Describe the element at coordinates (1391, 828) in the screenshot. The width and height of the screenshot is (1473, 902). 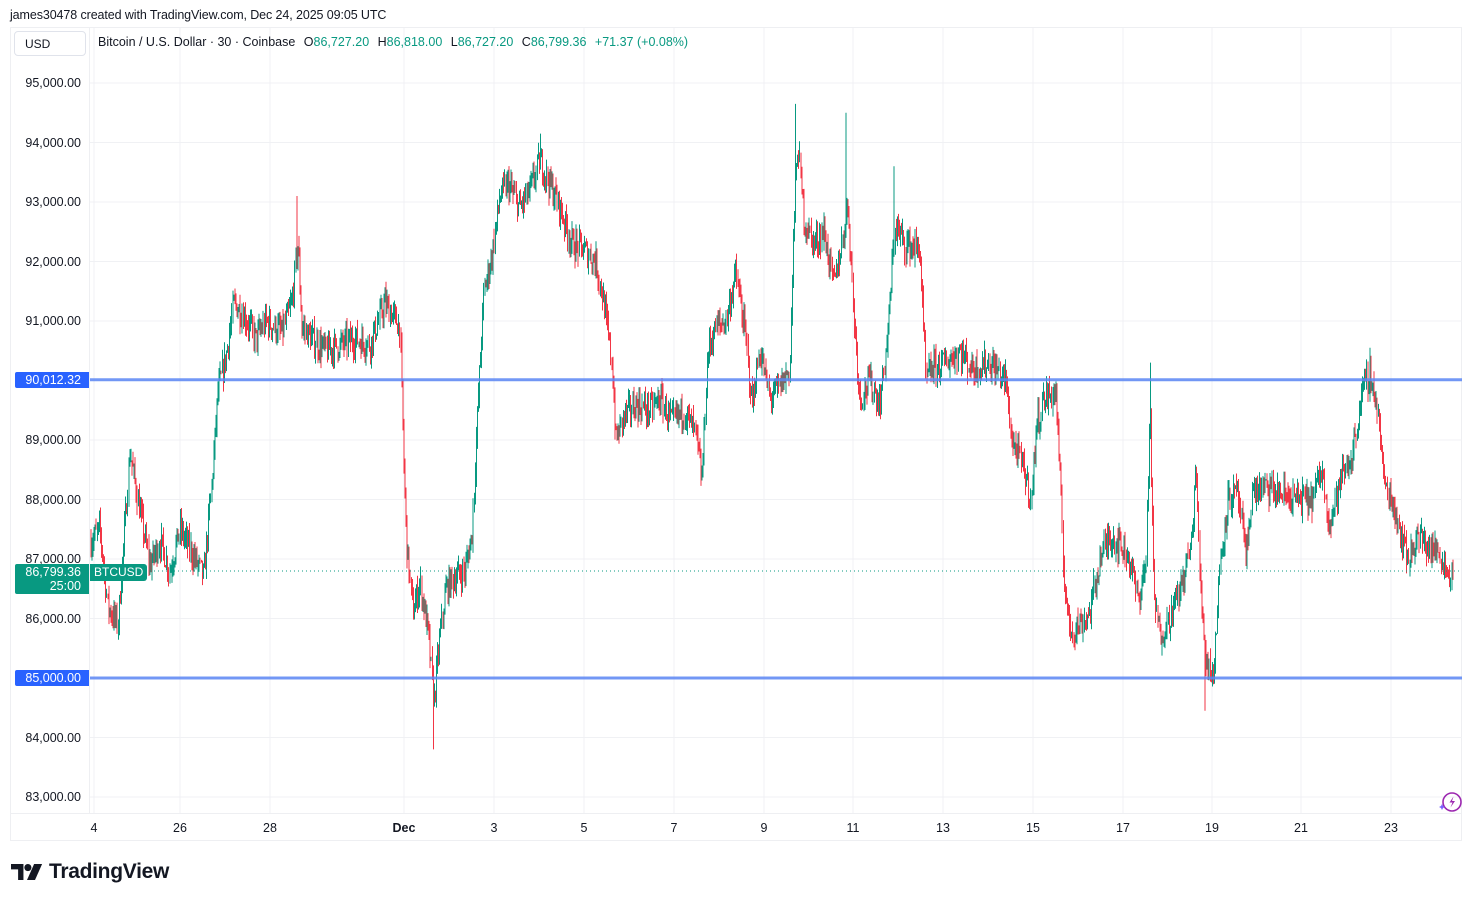
I see `time-tick-label: 23` at that location.